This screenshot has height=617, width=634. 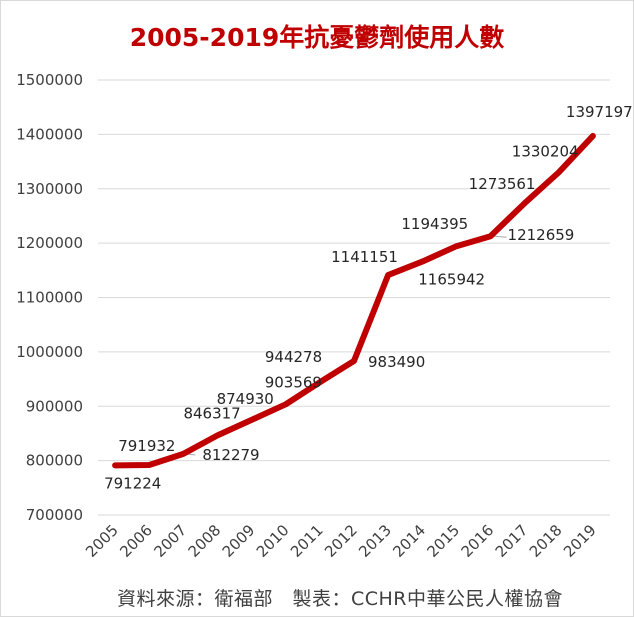 What do you see at coordinates (49, 134) in the screenshot?
I see `y-tick-label: 1400000` at bounding box center [49, 134].